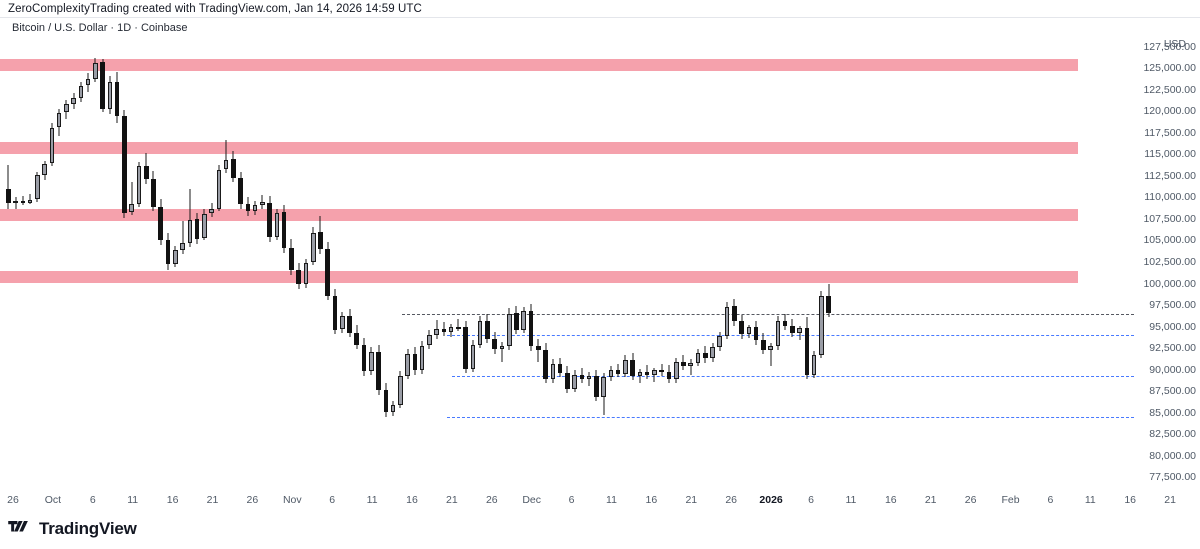 Image resolution: width=1200 pixels, height=549 pixels. What do you see at coordinates (1172, 390) in the screenshot?
I see `price-tick: 87,500.00` at bounding box center [1172, 390].